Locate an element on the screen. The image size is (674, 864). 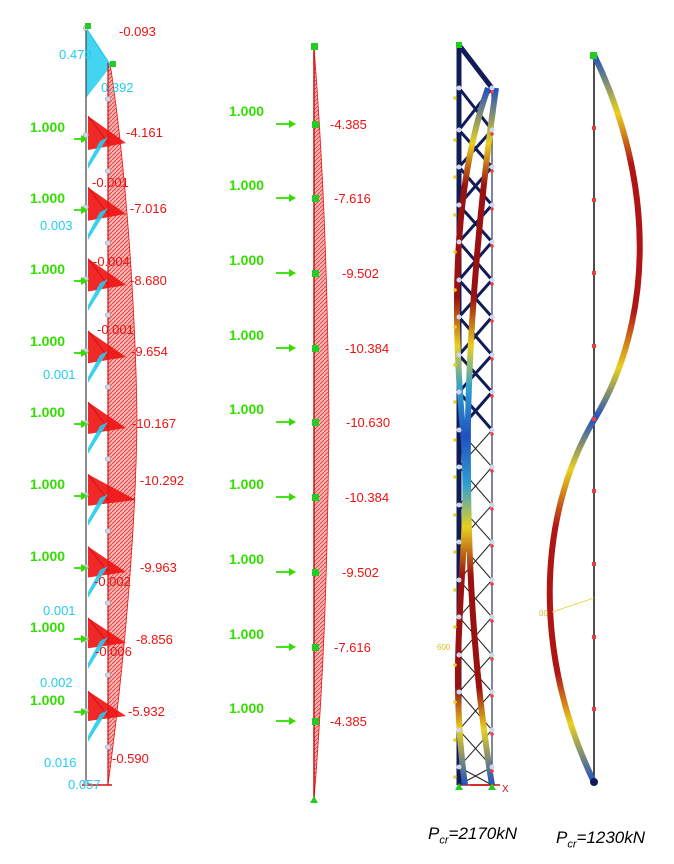
caption-p-sub: cr is located at coordinates (444, 840).